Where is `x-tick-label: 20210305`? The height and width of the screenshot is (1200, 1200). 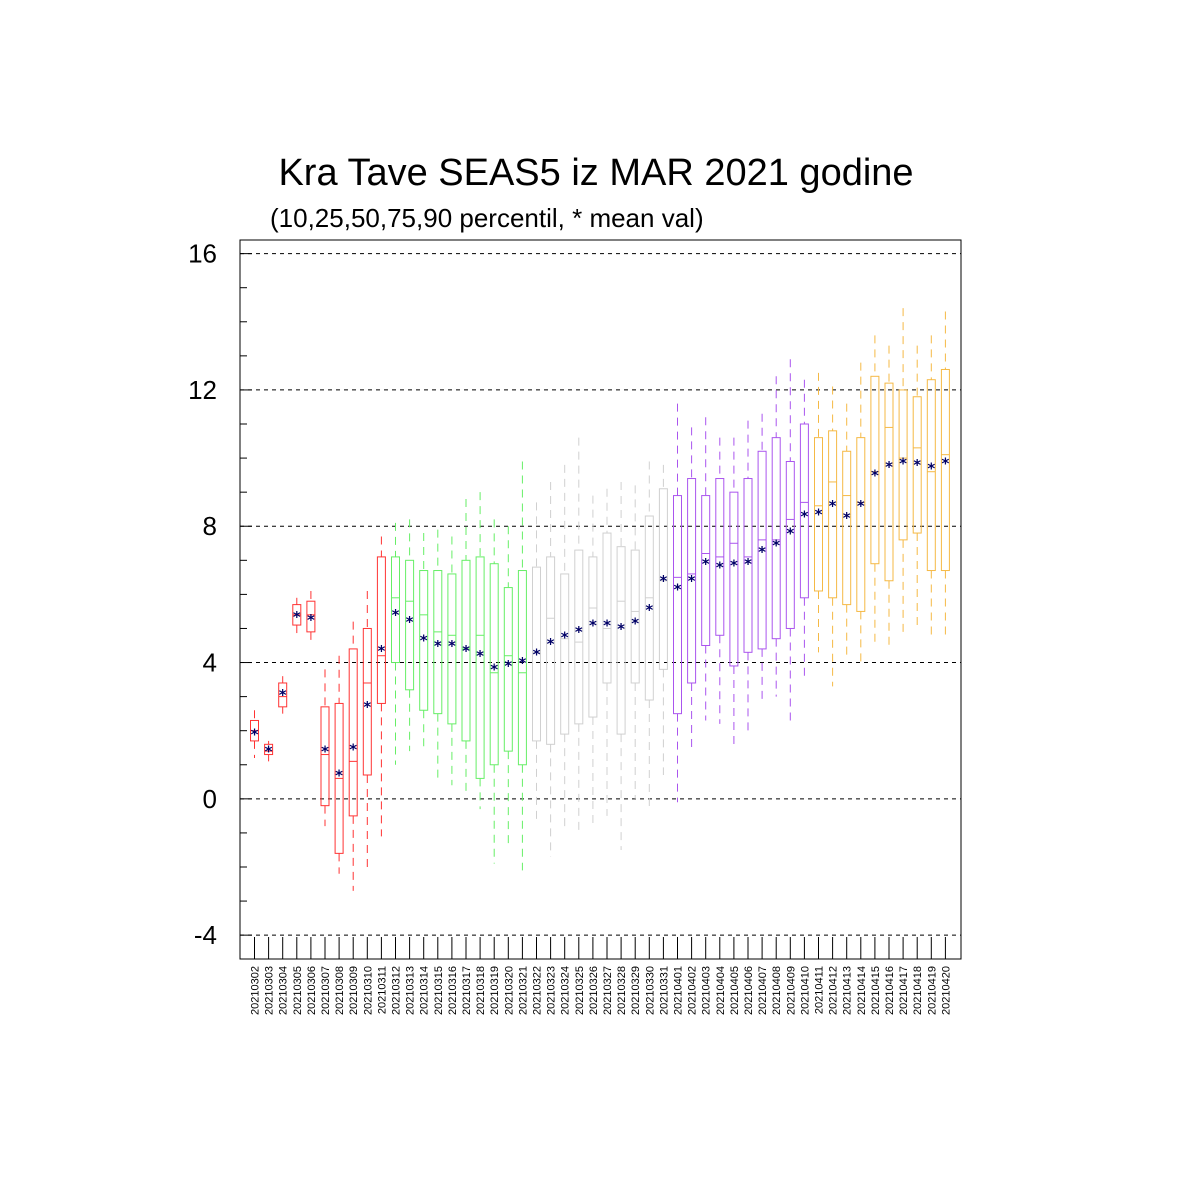
x-tick-label: 20210305 is located at coordinates (298, 990).